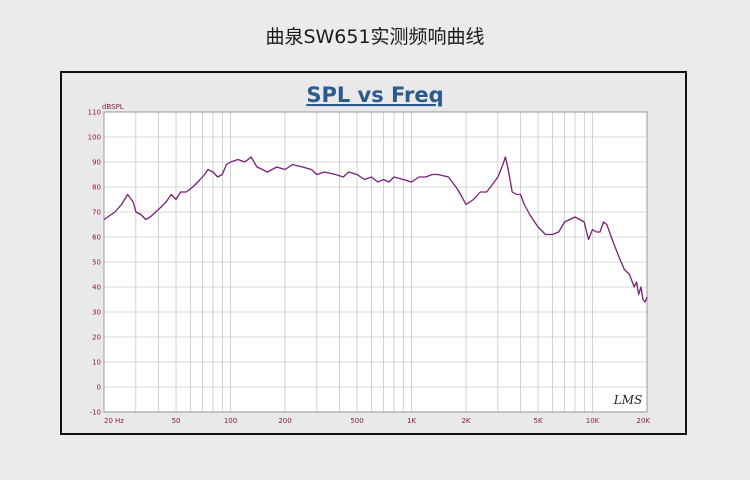 Image resolution: width=750 pixels, height=480 pixels. Describe the element at coordinates (538, 421) in the screenshot. I see `x-tick-label: 5K` at that location.